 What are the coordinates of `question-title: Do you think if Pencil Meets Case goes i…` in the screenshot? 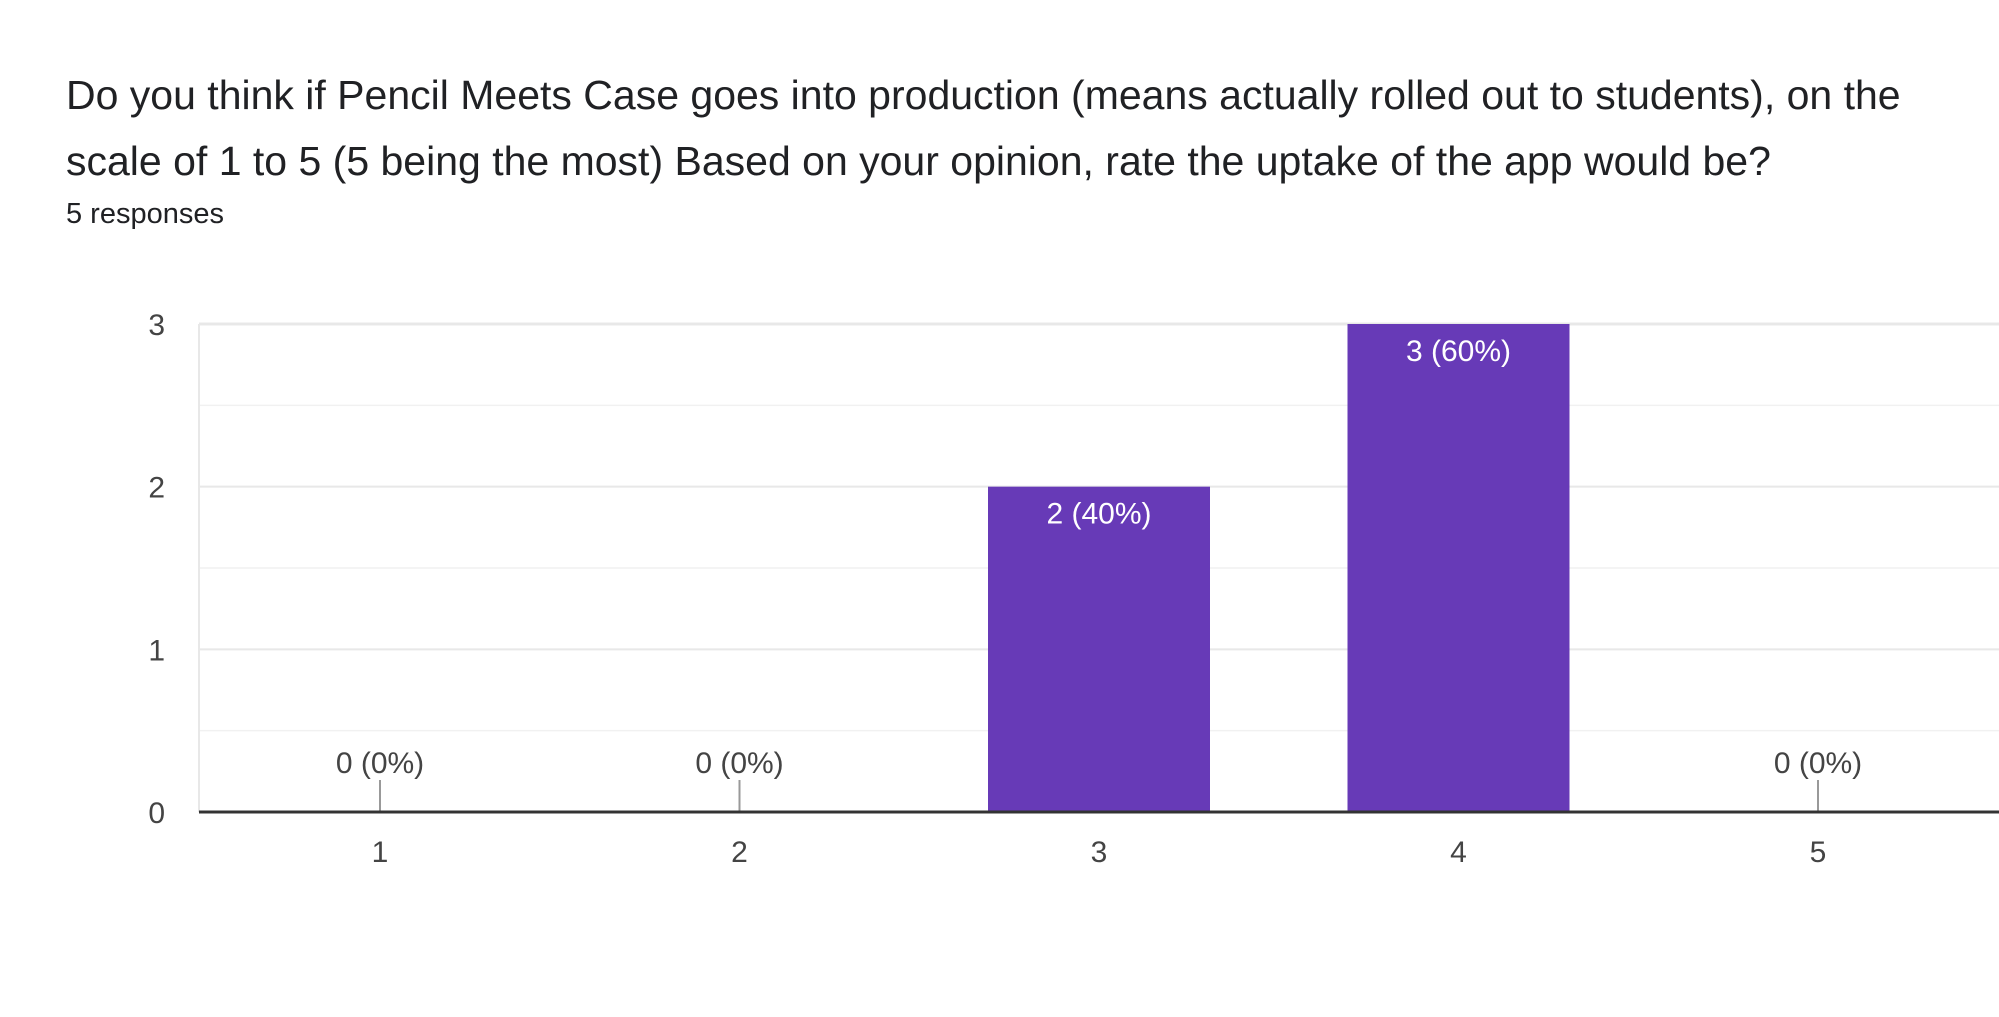 It's located at (983, 128).